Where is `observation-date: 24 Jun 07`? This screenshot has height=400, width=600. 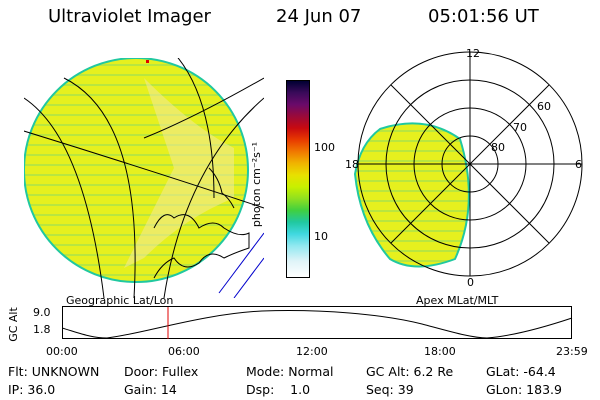 observation-date: 24 Jun 07 is located at coordinates (319, 16).